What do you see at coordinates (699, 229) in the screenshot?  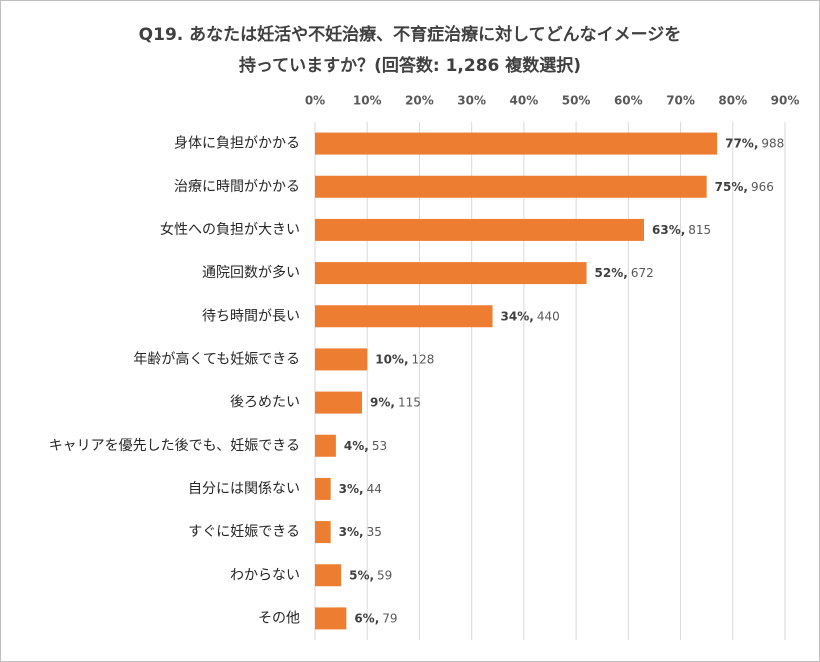 I see `count-label: 815` at bounding box center [699, 229].